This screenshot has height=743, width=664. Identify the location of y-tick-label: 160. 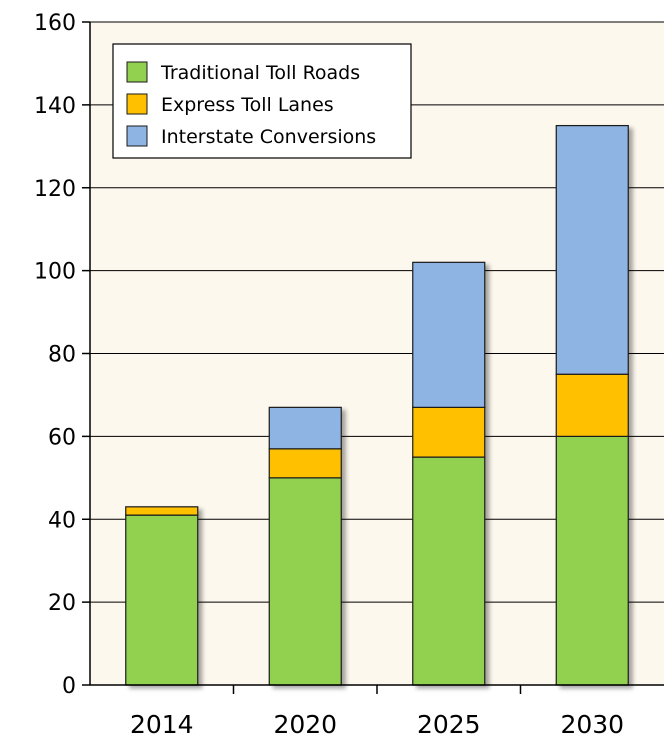
(55, 23).